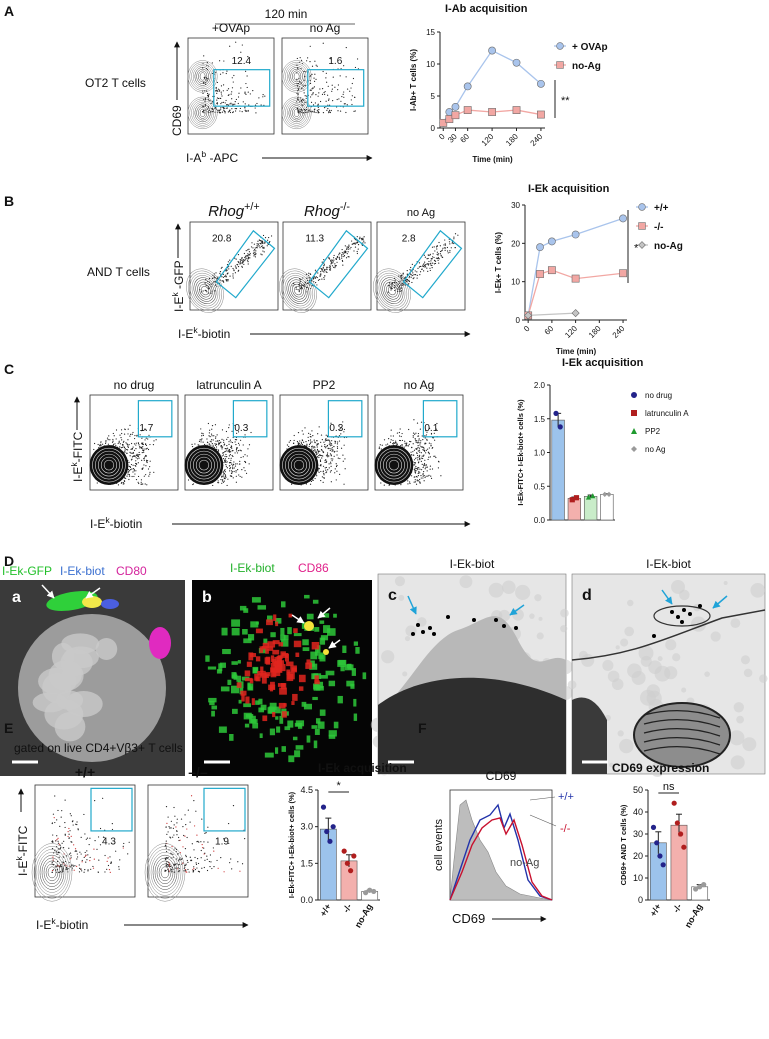 The width and height of the screenshot is (769, 1039). Describe the element at coordinates (23, 840) in the screenshot. I see `text-part: -FITC` at that location.